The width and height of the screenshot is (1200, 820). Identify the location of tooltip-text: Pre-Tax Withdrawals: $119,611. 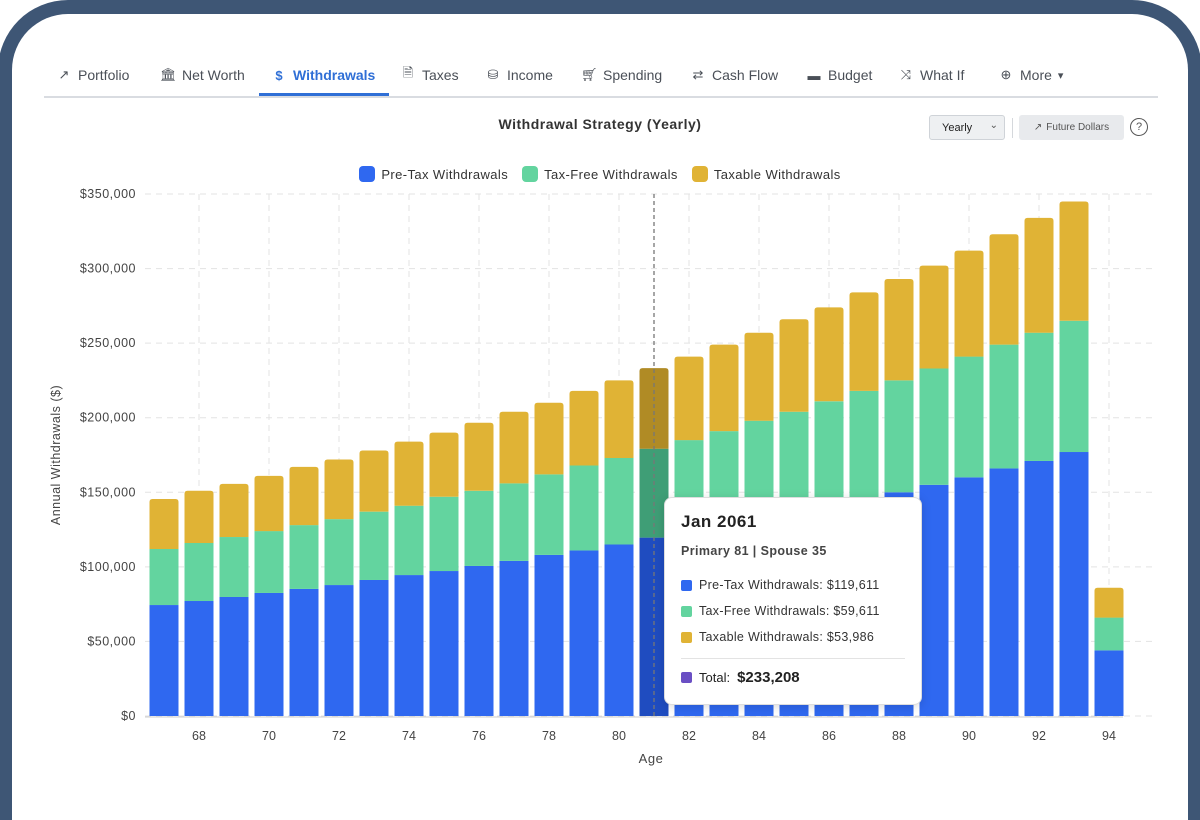
(789, 585).